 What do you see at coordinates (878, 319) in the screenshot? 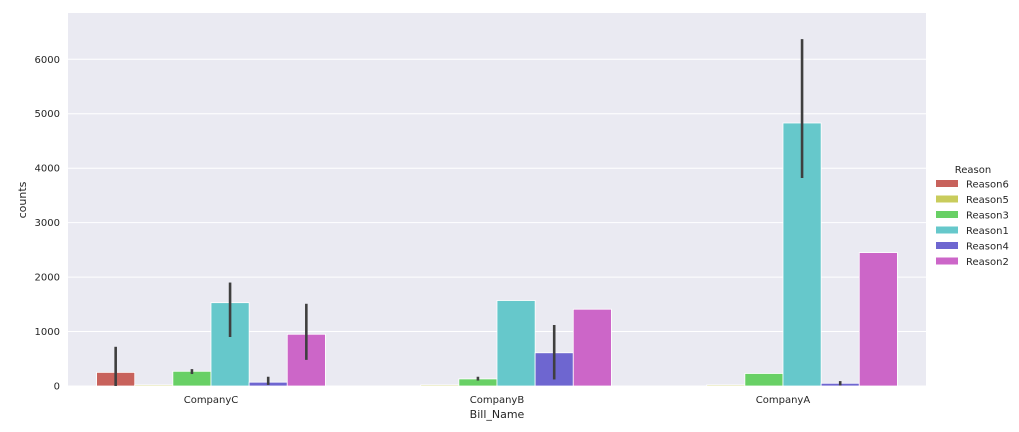
I see `bar-reason2-companya` at bounding box center [878, 319].